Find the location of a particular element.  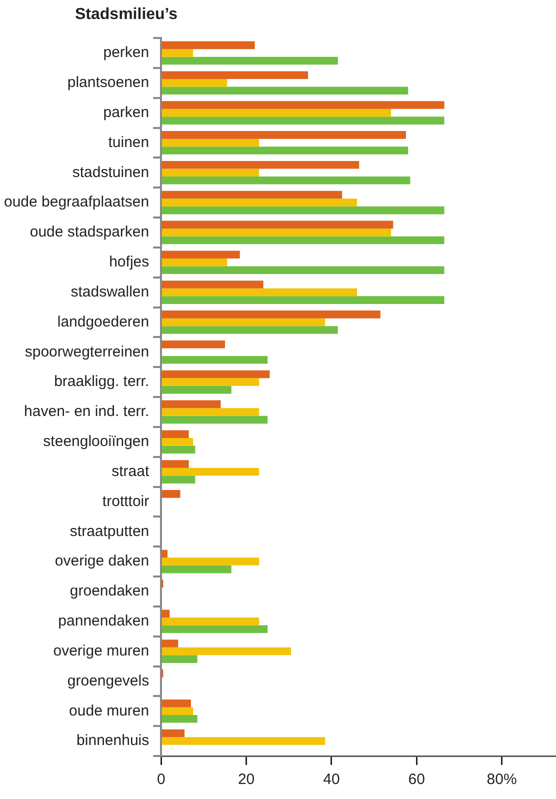

y-tick-label: stadswallen is located at coordinates (110, 291).